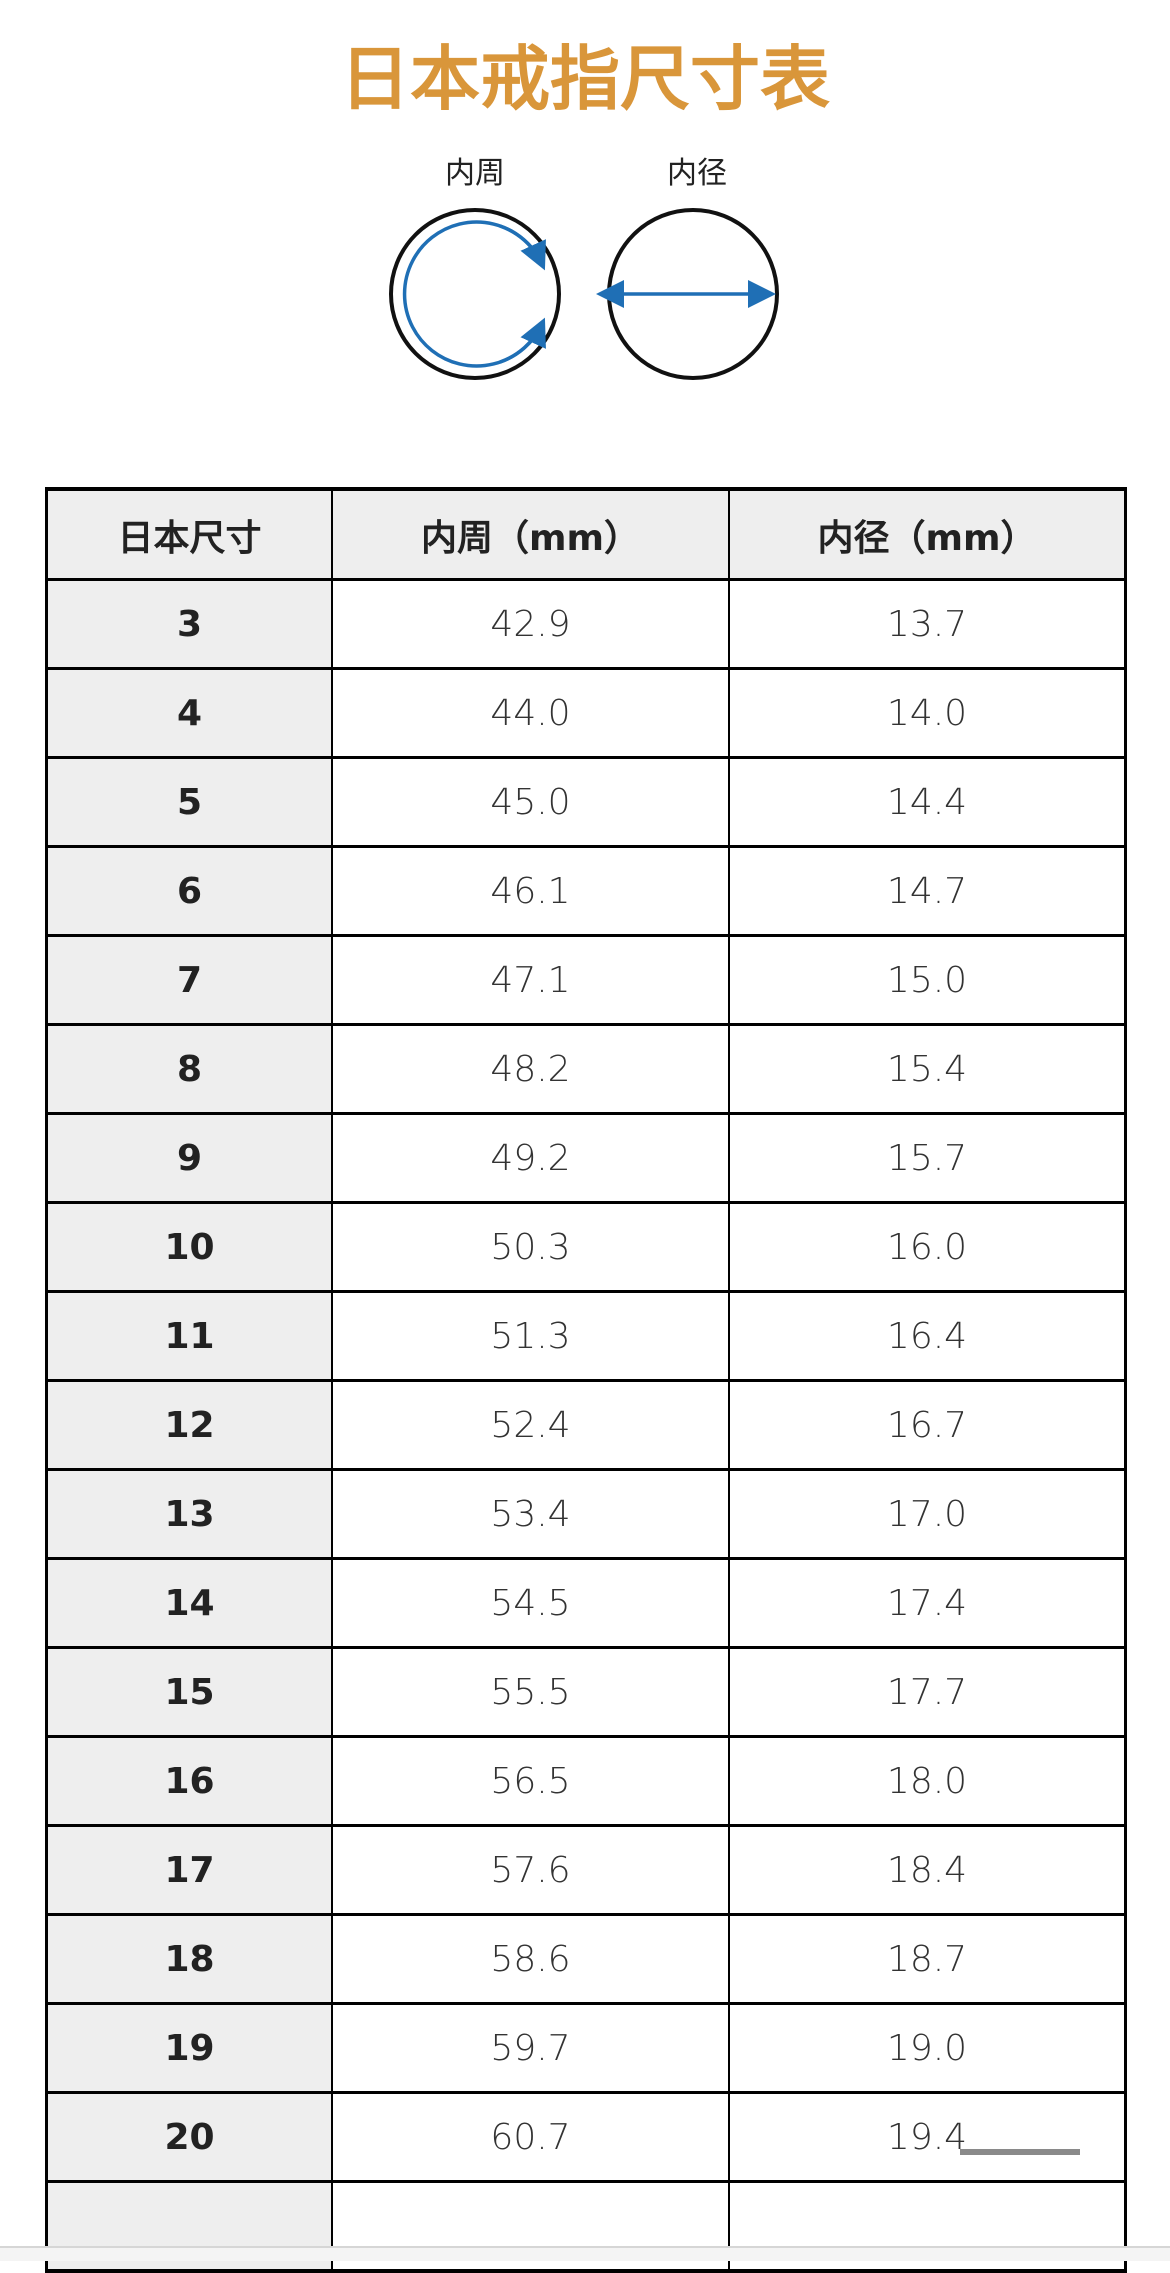 The image size is (1170, 2273). I want to click on cell-diameter: 19.0, so click(927, 2048).